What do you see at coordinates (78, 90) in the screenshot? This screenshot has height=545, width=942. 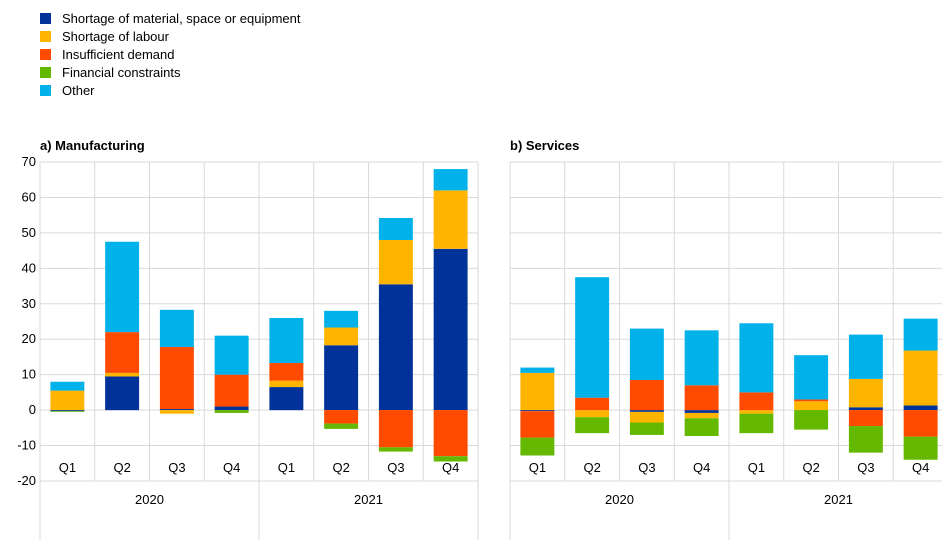 I see `legend-label: Other` at bounding box center [78, 90].